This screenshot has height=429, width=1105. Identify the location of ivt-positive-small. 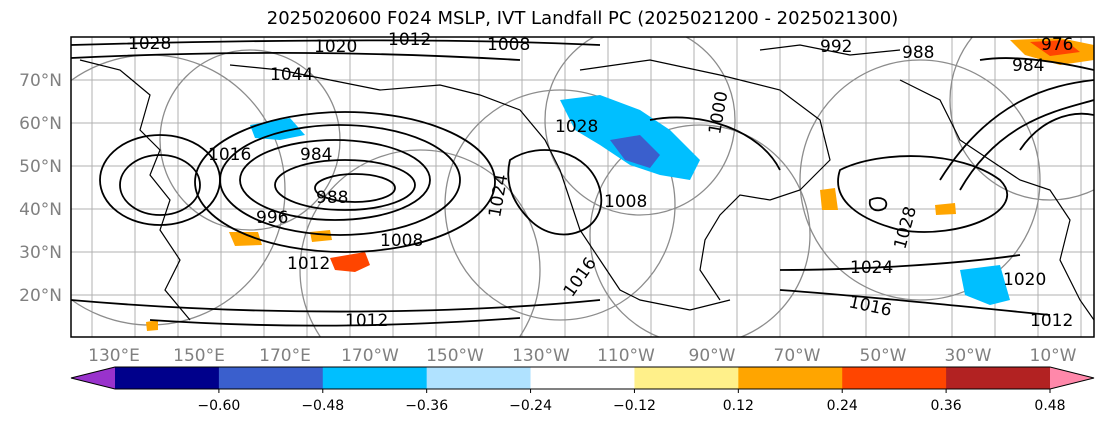
(152, 325).